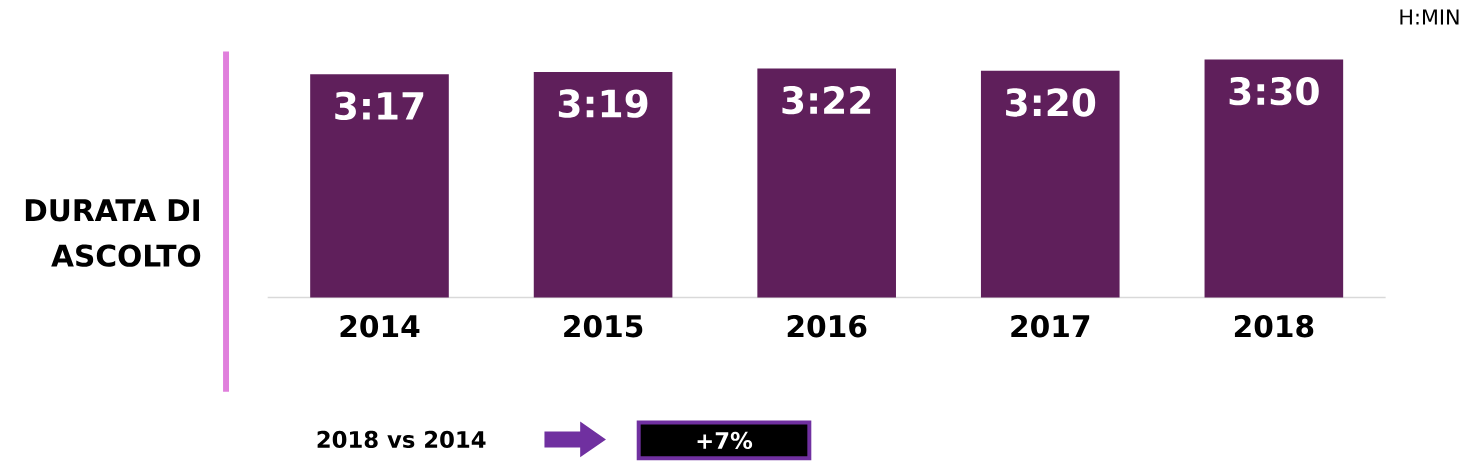 This screenshot has height=461, width=1468. Describe the element at coordinates (113, 233) in the screenshot. I see `y-axis-title: DURATA DI ASCOLTO` at that location.